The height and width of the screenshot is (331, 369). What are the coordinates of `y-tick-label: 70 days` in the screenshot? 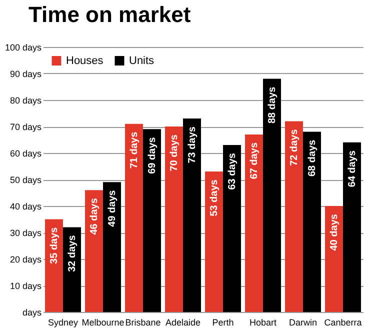 It's located at (26, 127).